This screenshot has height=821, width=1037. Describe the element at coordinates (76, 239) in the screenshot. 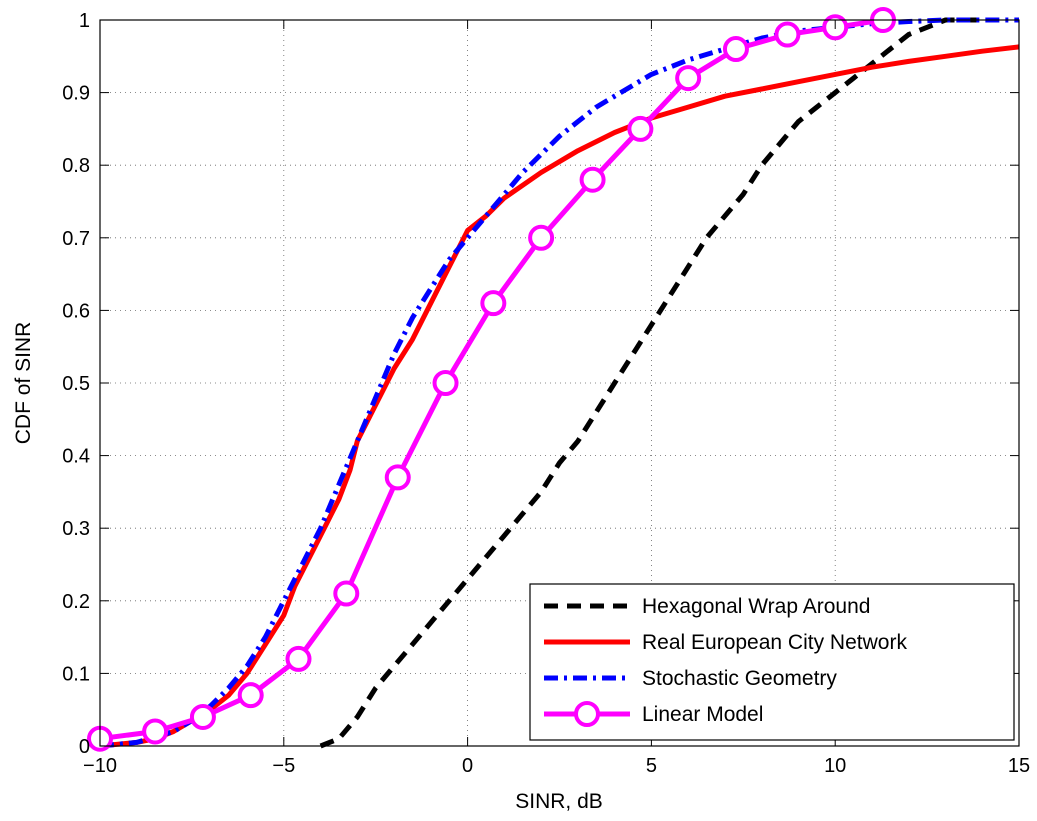

I see `y-tick-label: 0.7` at that location.